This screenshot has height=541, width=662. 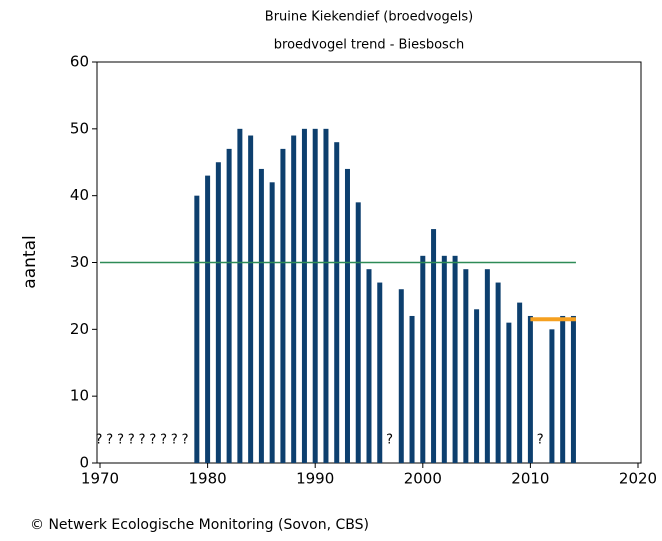 I want to click on y-tick-label: 60, so click(x=79, y=62).